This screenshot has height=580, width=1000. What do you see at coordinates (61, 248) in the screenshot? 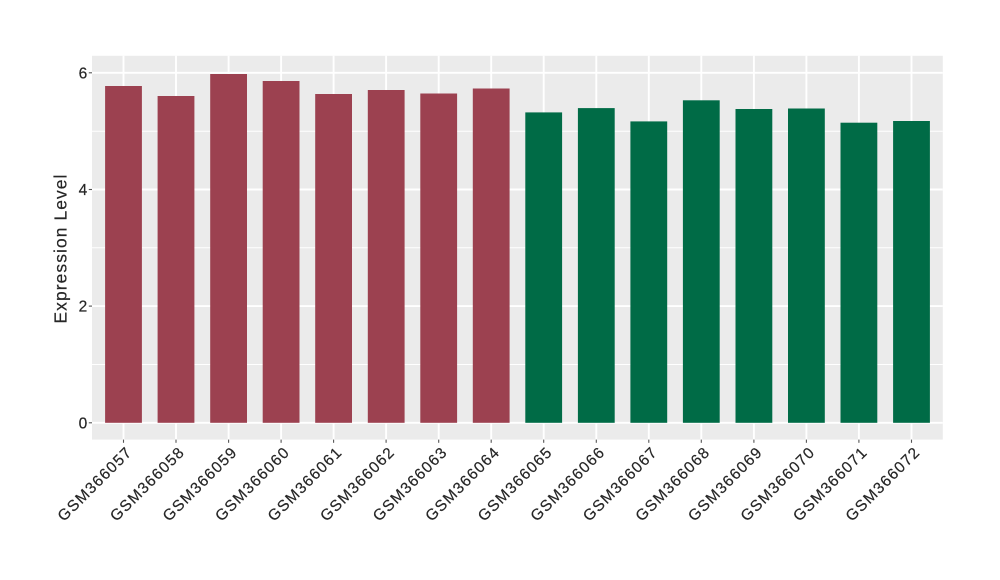
I see `svg-text: Expression Level` at bounding box center [61, 248].